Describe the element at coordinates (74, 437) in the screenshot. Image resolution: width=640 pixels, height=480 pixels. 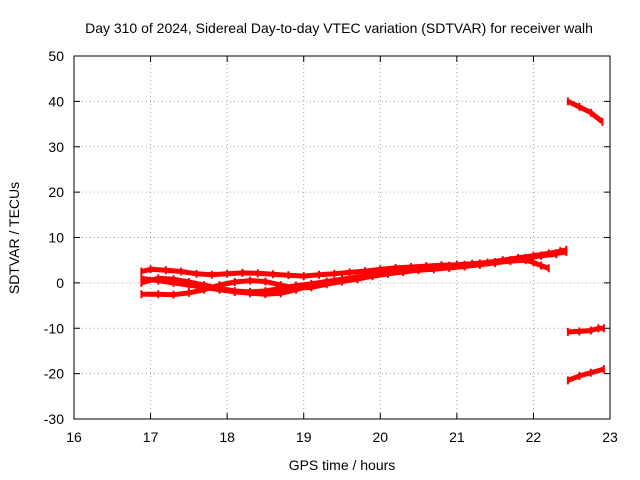
I see `x-tick-label: 16` at that location.